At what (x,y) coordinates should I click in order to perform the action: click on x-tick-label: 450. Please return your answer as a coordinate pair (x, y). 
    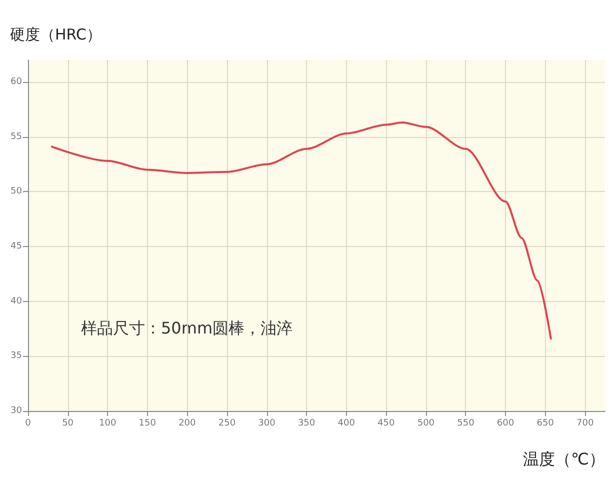
    Looking at the image, I should click on (386, 423).